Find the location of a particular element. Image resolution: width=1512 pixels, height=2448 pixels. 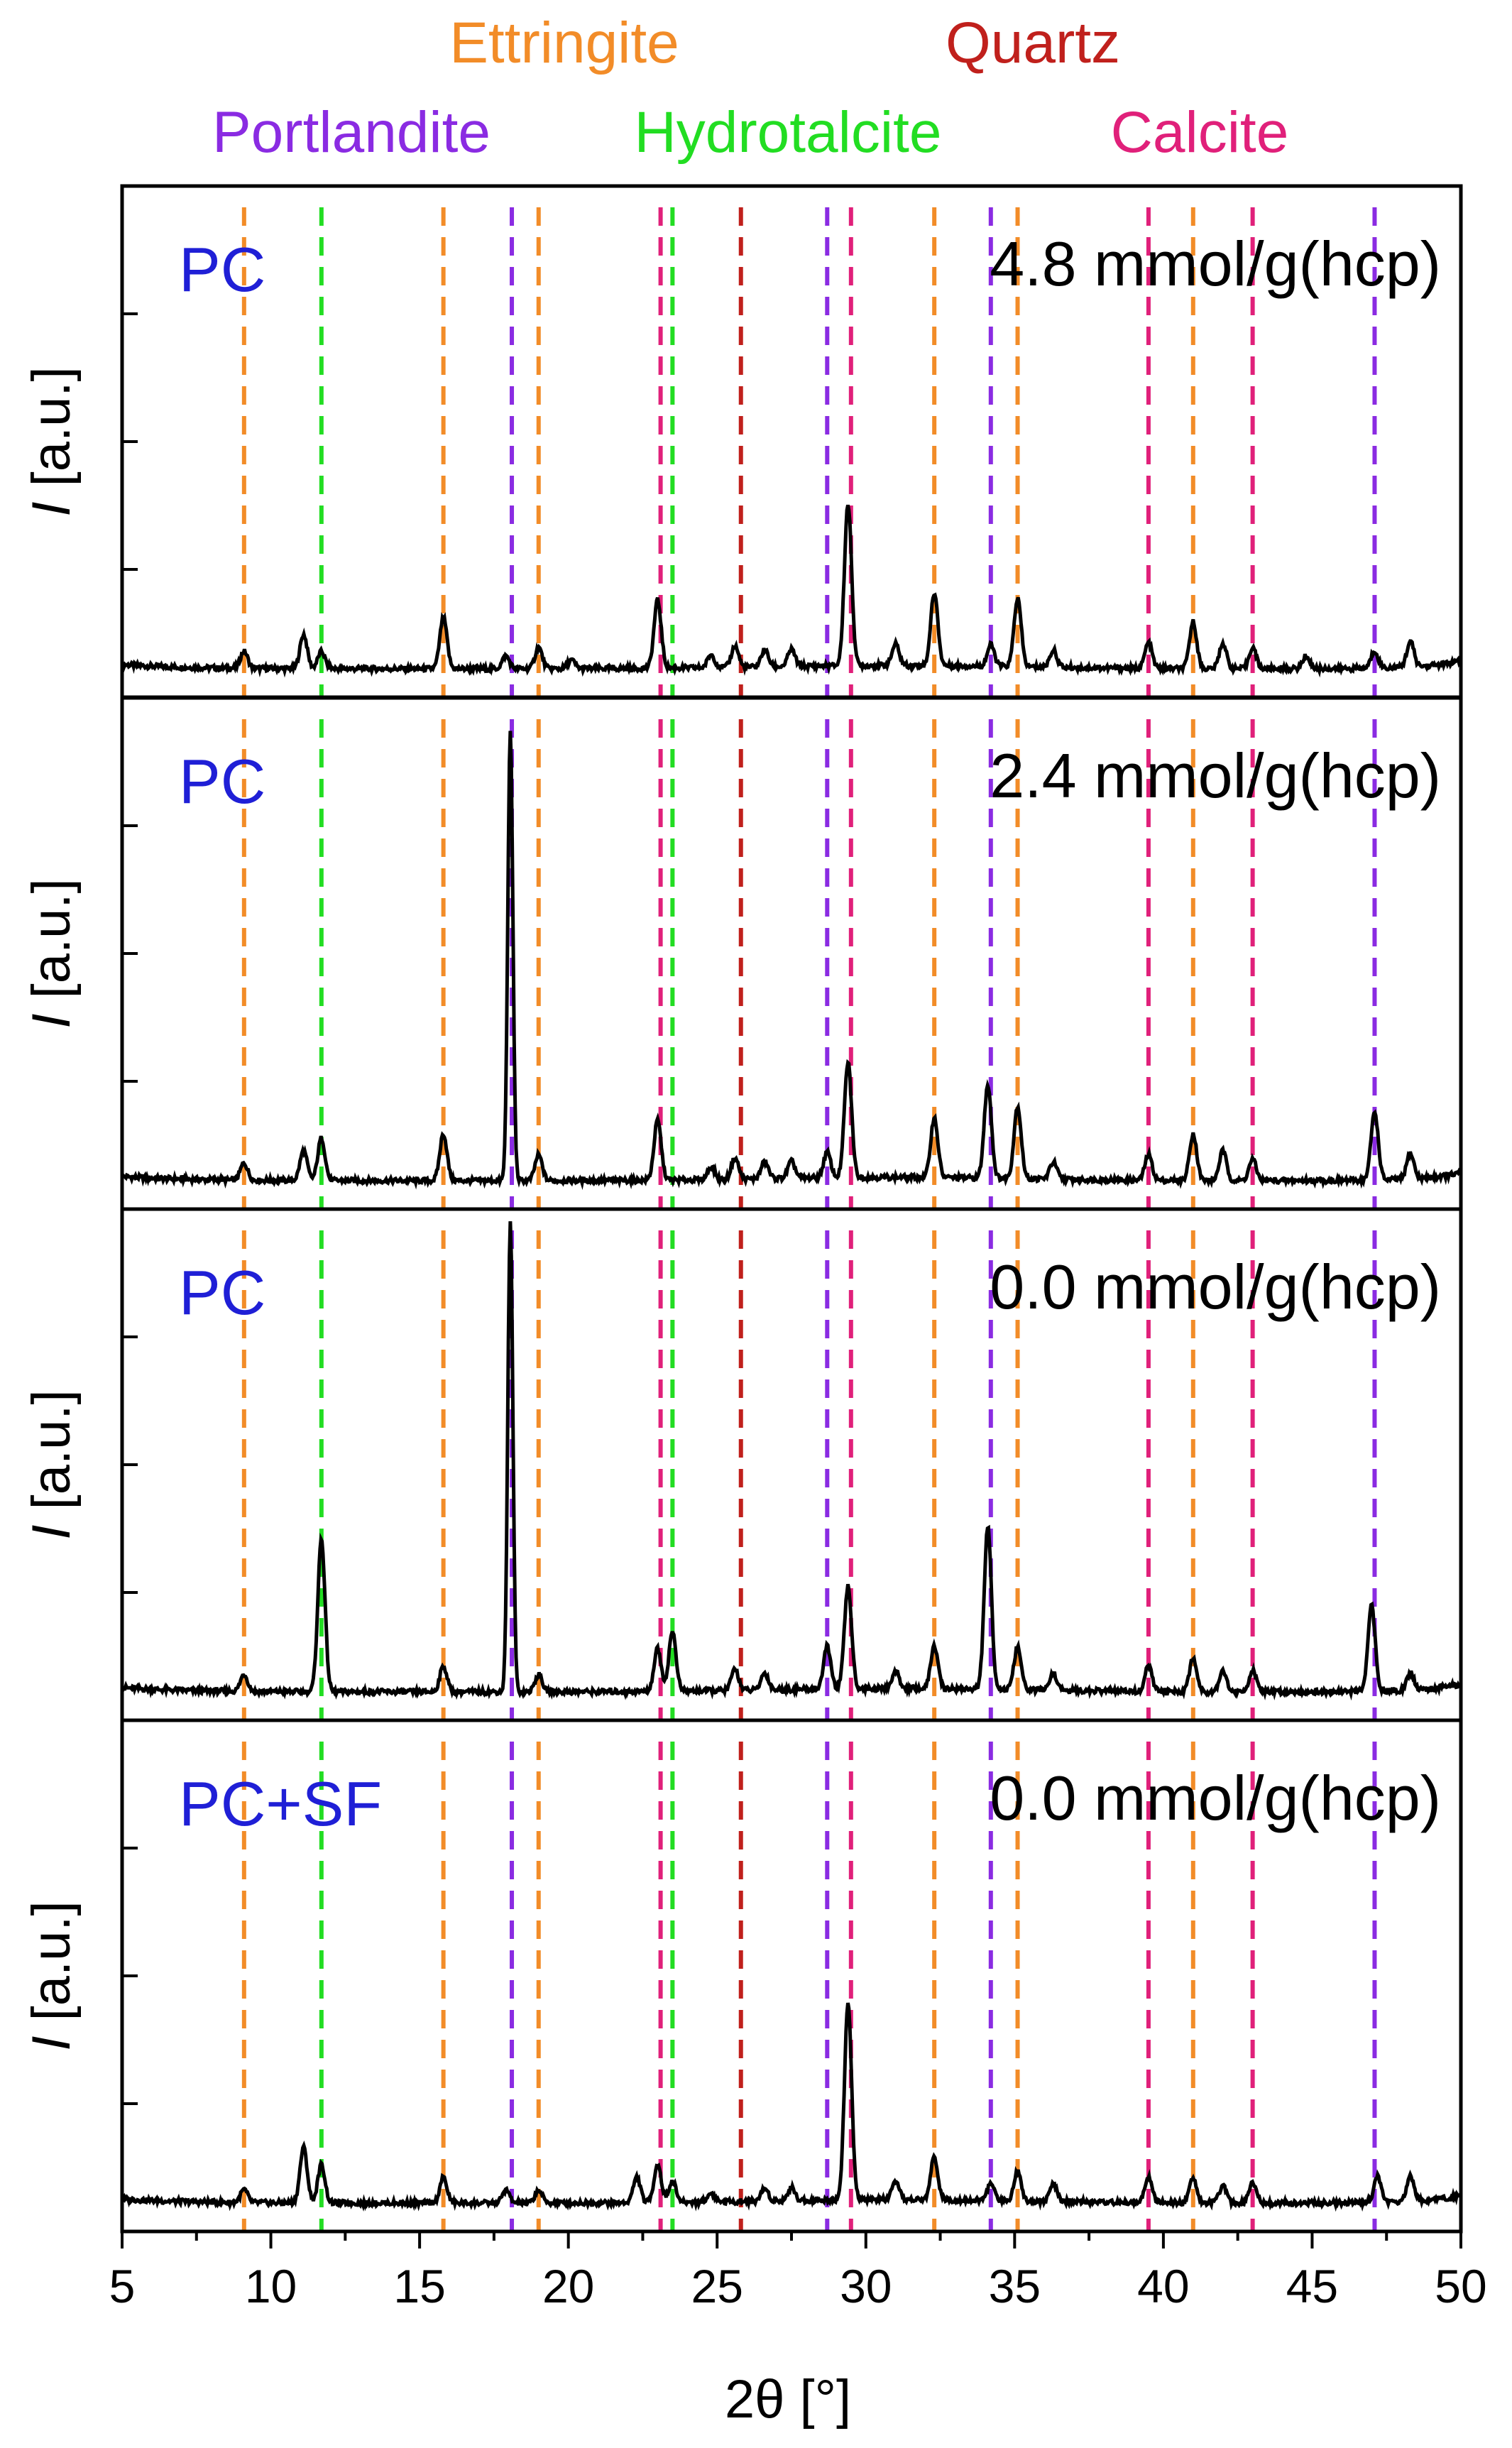

concentration-label: 2.4 mmol/g(hcp) is located at coordinates (1215, 776).